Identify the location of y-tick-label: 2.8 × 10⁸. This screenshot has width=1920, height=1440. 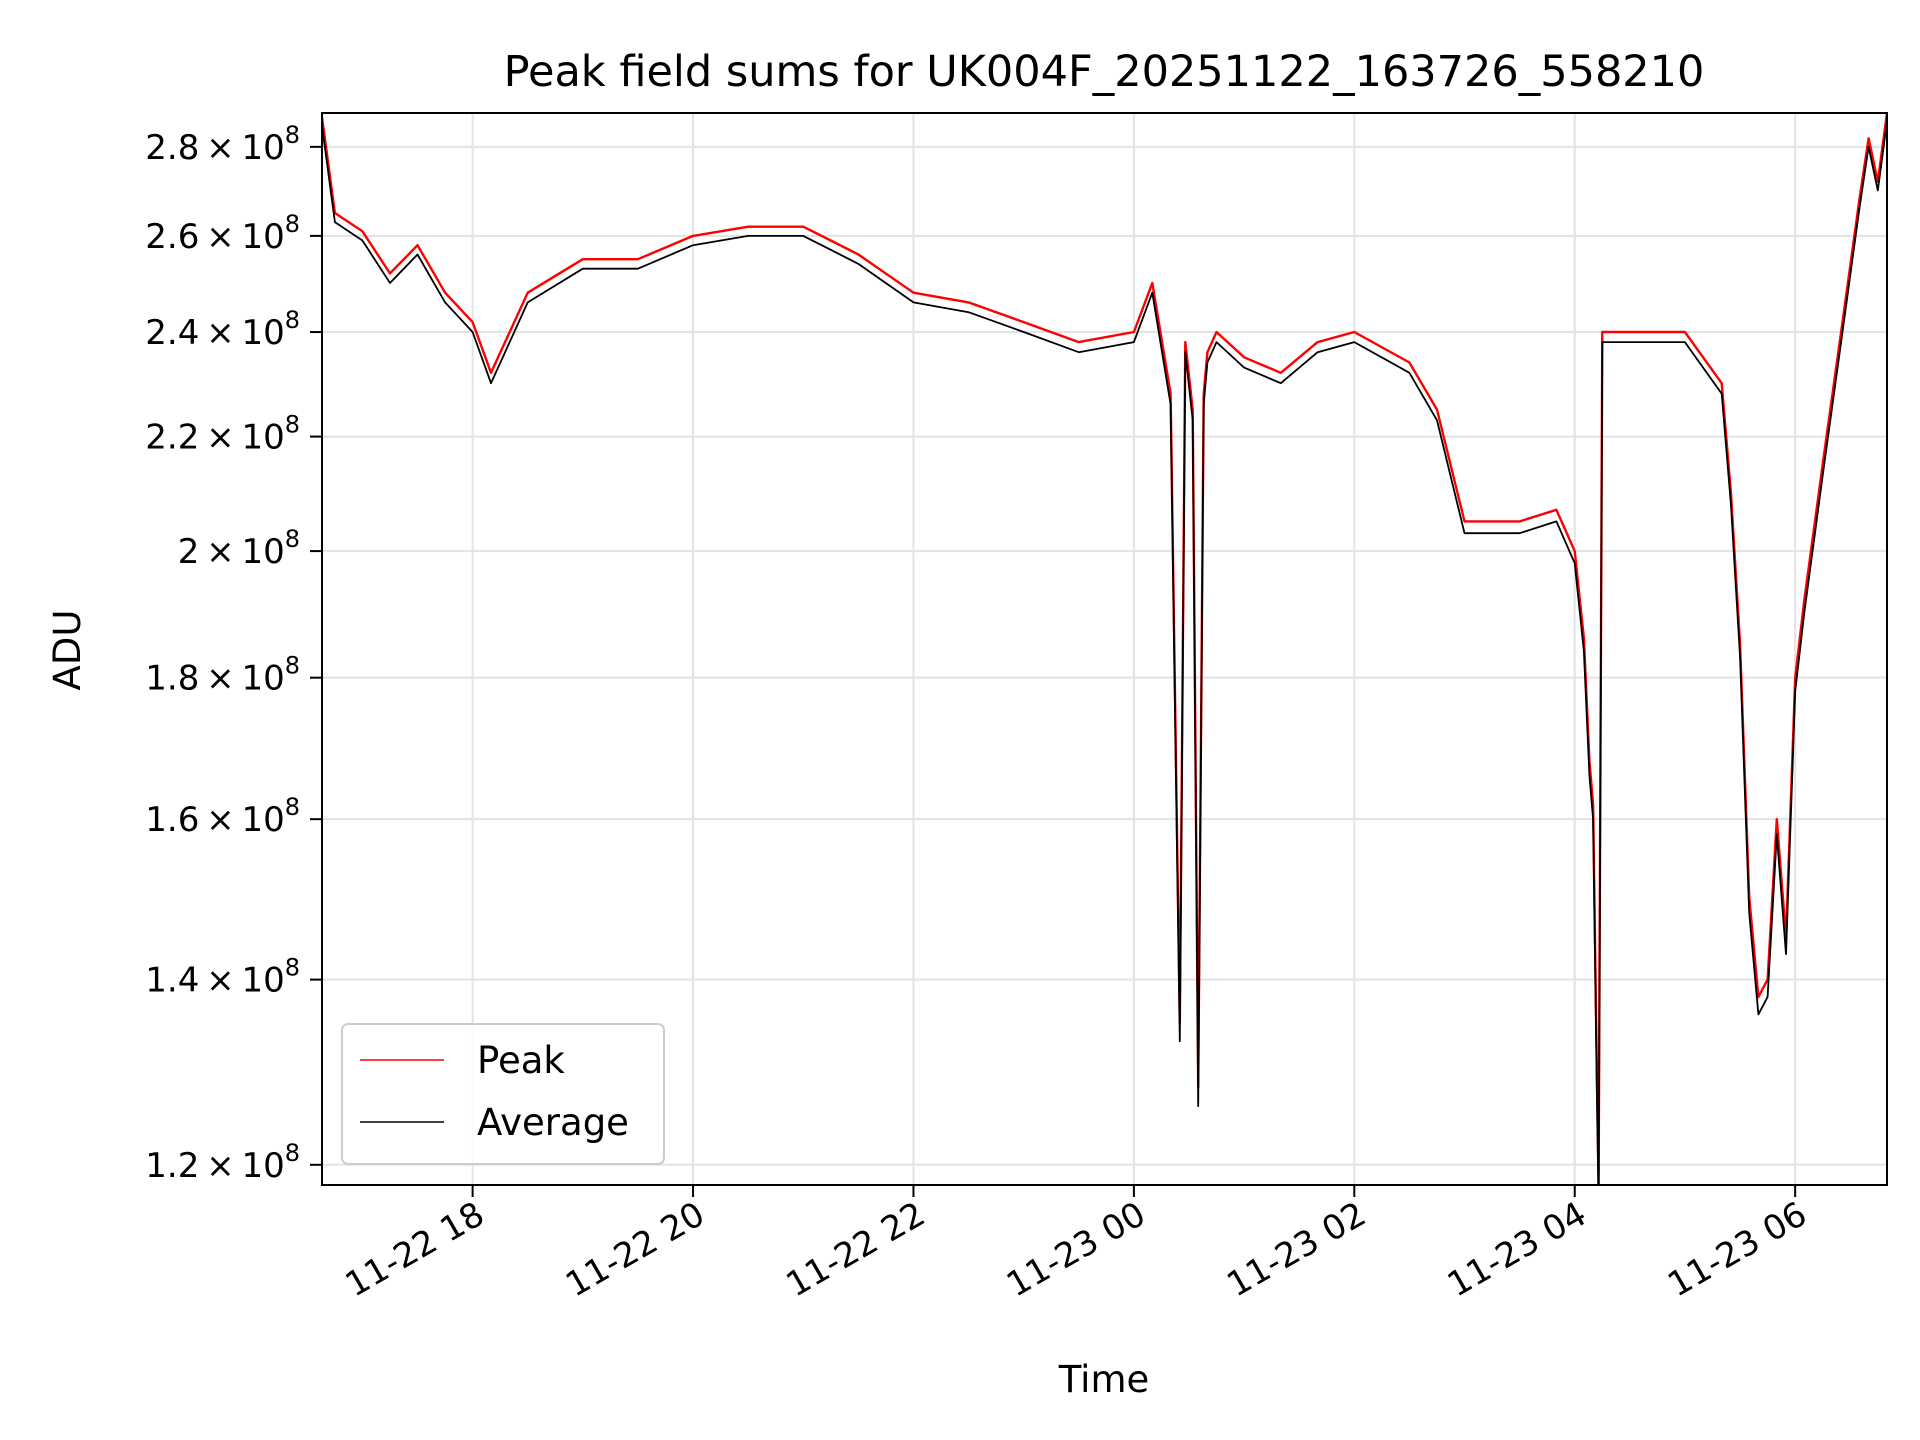
(222, 144).